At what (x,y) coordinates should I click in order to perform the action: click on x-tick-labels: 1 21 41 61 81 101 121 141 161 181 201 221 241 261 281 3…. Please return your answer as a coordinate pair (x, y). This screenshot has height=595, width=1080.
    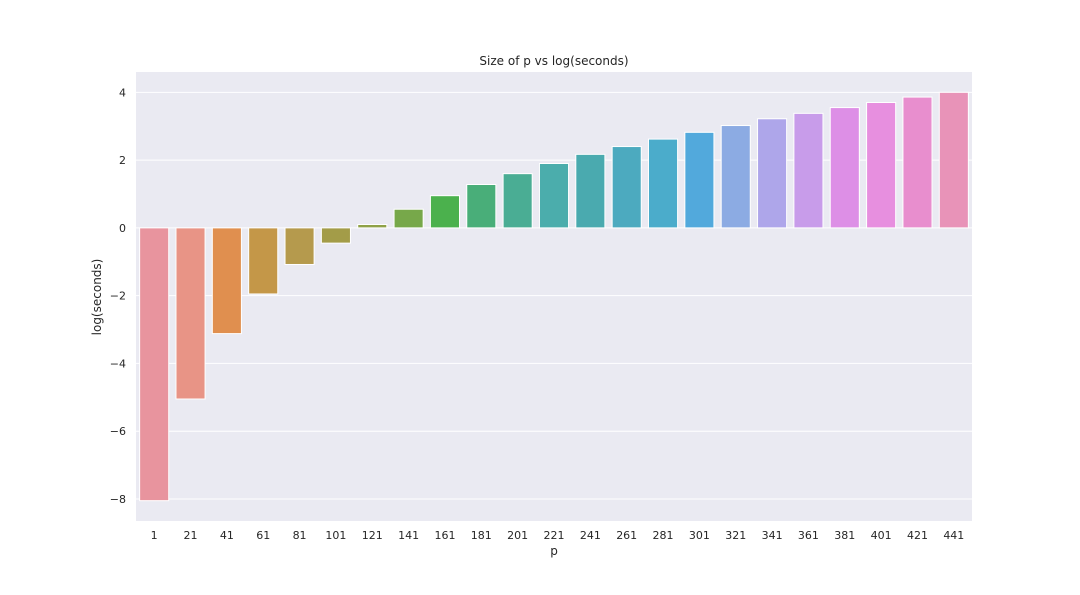
    Looking at the image, I should click on (558, 535).